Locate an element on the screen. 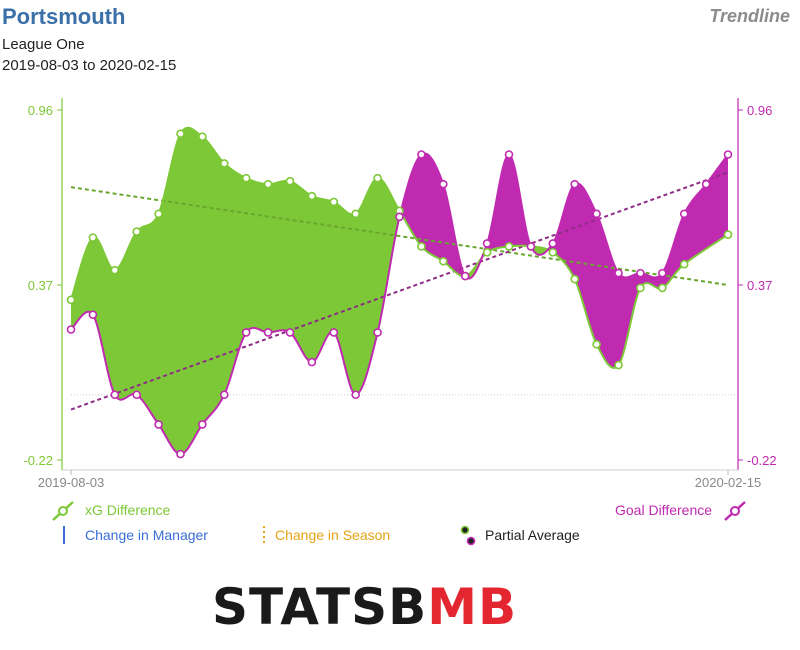 The image size is (800, 650). statsbomb-logo: STATSBMB is located at coordinates (365, 607).